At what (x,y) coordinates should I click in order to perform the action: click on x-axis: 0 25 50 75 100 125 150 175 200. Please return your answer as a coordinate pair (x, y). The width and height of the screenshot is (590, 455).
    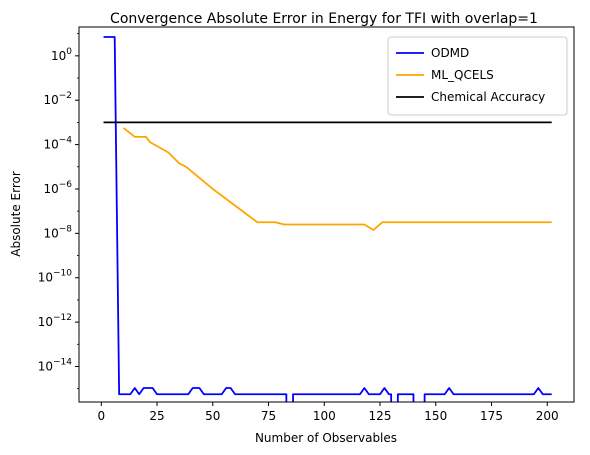
    Looking at the image, I should click on (328, 412).